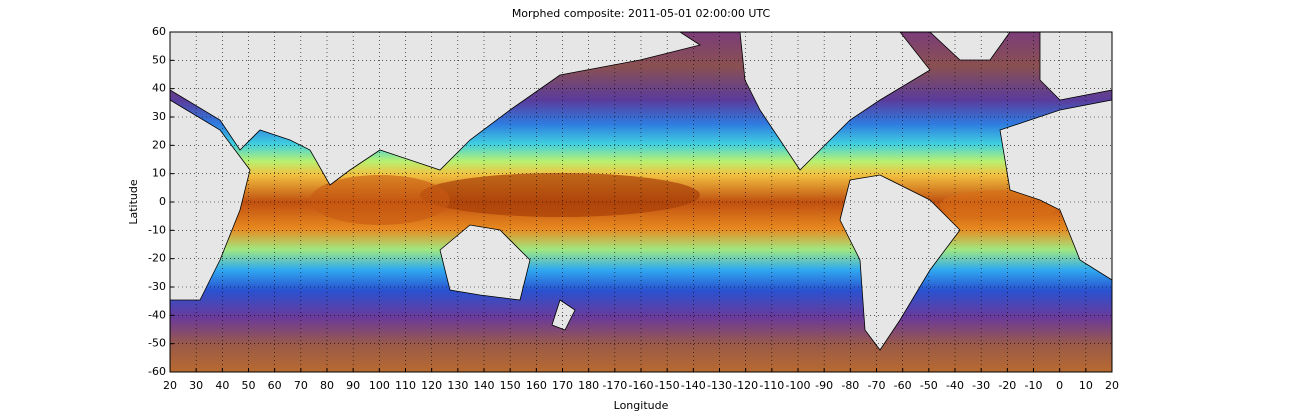 The height and width of the screenshot is (419, 1302). What do you see at coordinates (850, 385) in the screenshot?
I see `x-tick-label: -80` at bounding box center [850, 385].